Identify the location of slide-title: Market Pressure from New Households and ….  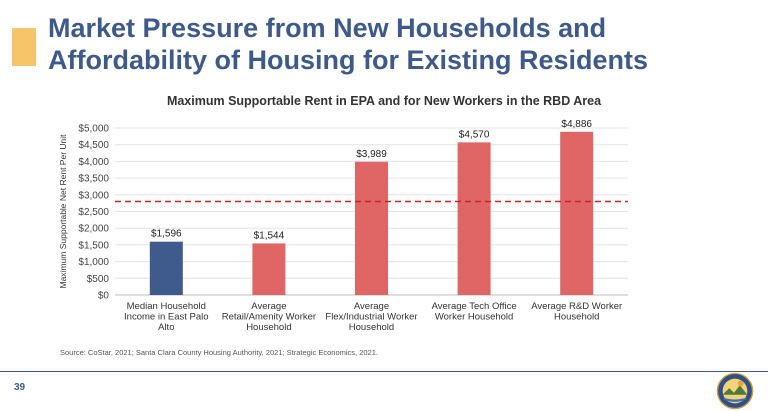
(398, 44).